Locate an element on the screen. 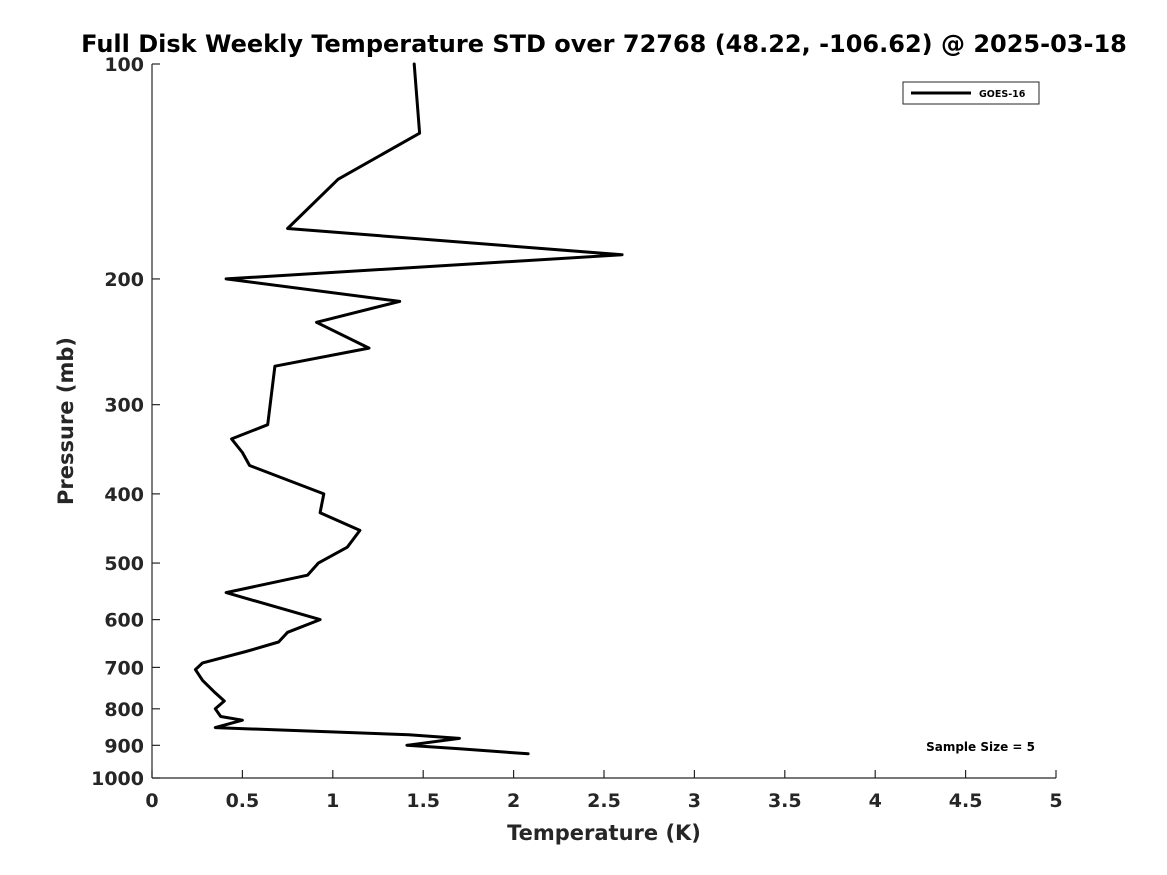 Image resolution: width=1167 pixels, height=875 pixels. x-tick-label: 1 is located at coordinates (332, 801).